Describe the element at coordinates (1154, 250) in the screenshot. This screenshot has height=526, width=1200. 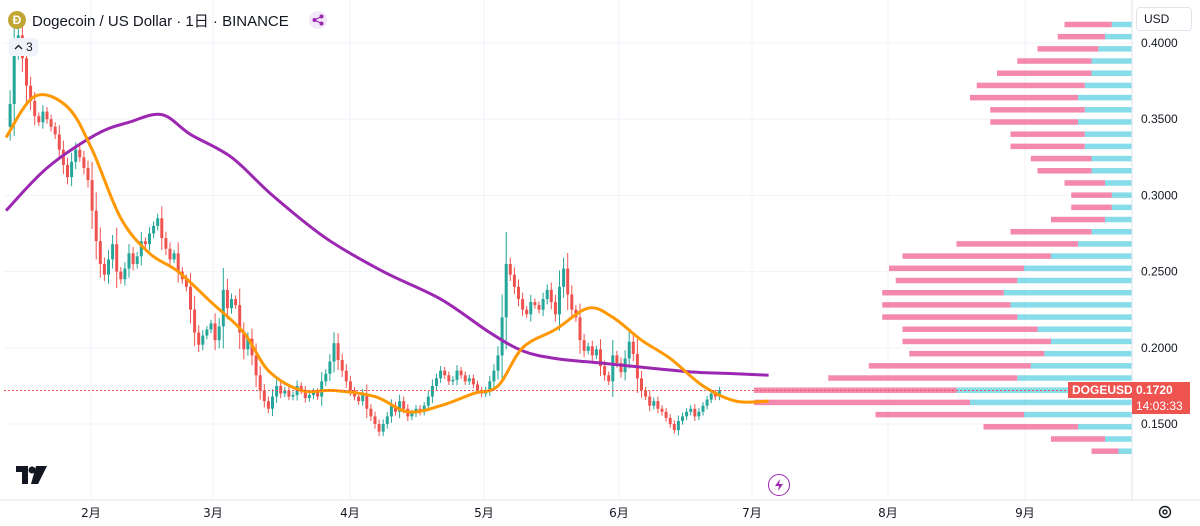
I see `price-axis: 0.4000 0.3500 0.3000 0.2500 0.2000 0.1500` at that location.